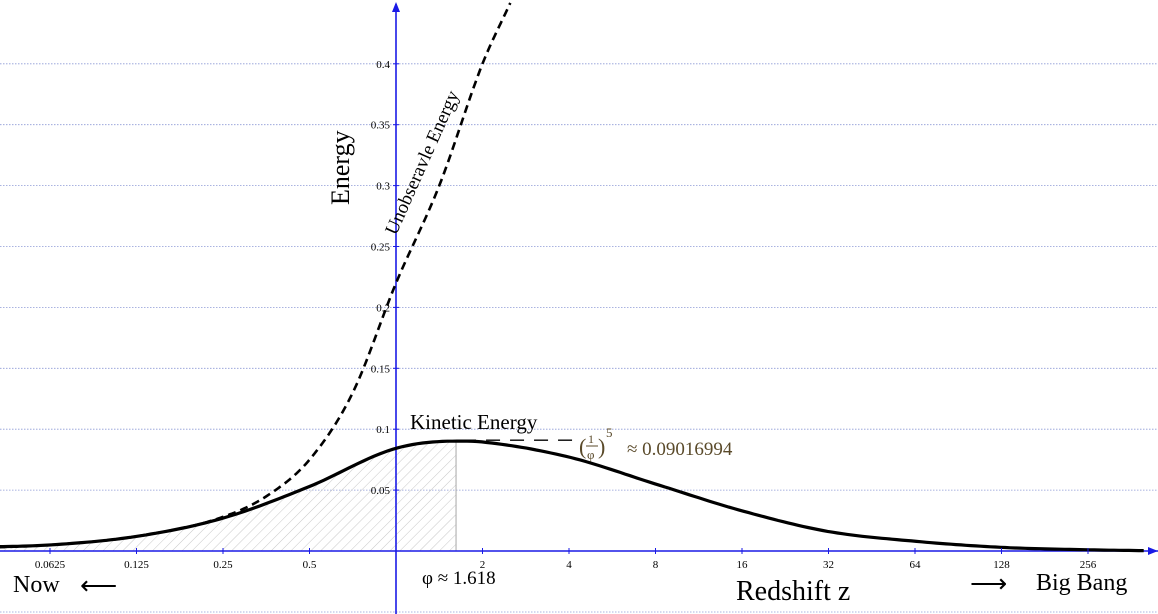 The width and height of the screenshot is (1158, 614). What do you see at coordinates (50, 565) in the screenshot?
I see `x-tick-label-0: 0.0625` at bounding box center [50, 565].